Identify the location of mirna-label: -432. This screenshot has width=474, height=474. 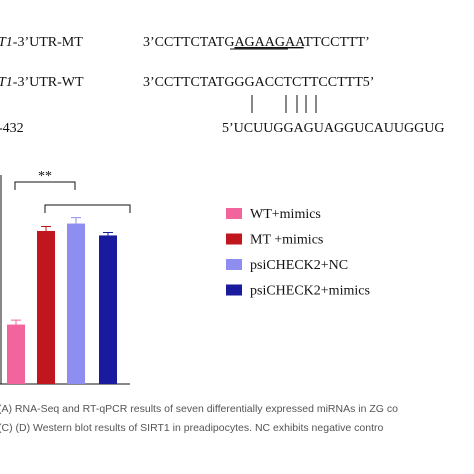
(12, 128).